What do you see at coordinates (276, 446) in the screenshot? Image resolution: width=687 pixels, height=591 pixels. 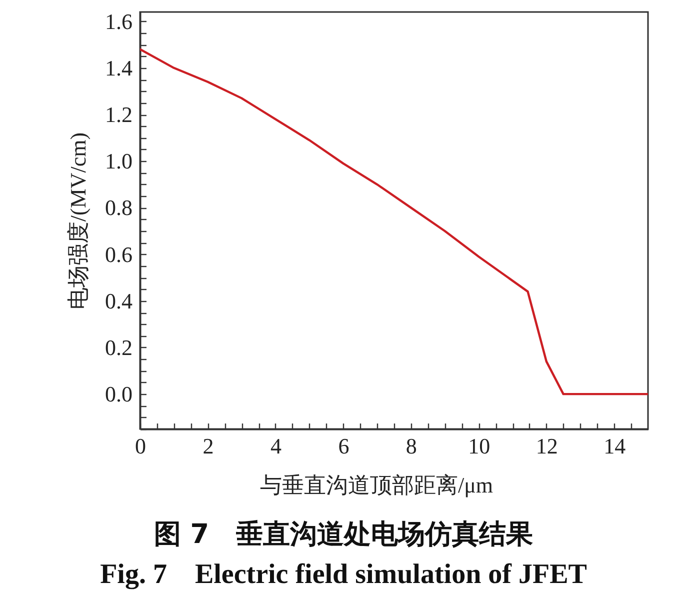 I see `x-tick-label: 4` at bounding box center [276, 446].